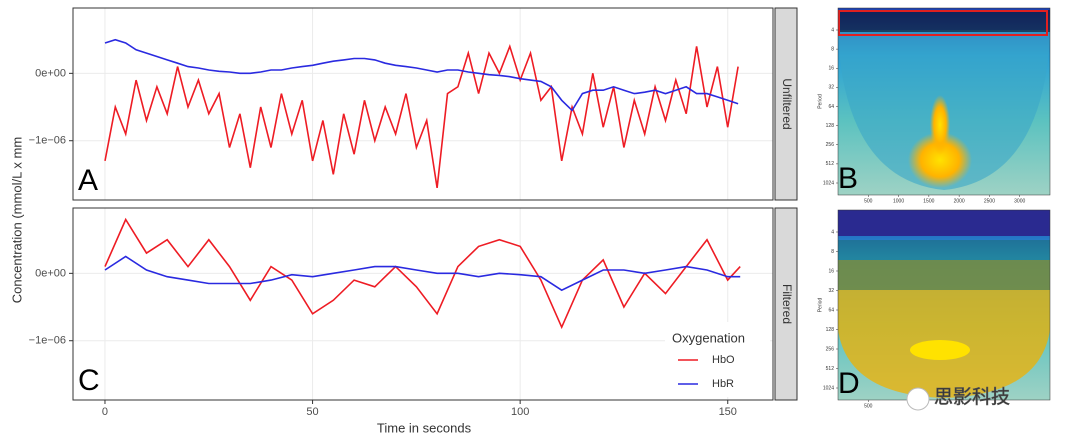 The height and width of the screenshot is (445, 1080). I want to click on legend-label: HbO, so click(723, 360).